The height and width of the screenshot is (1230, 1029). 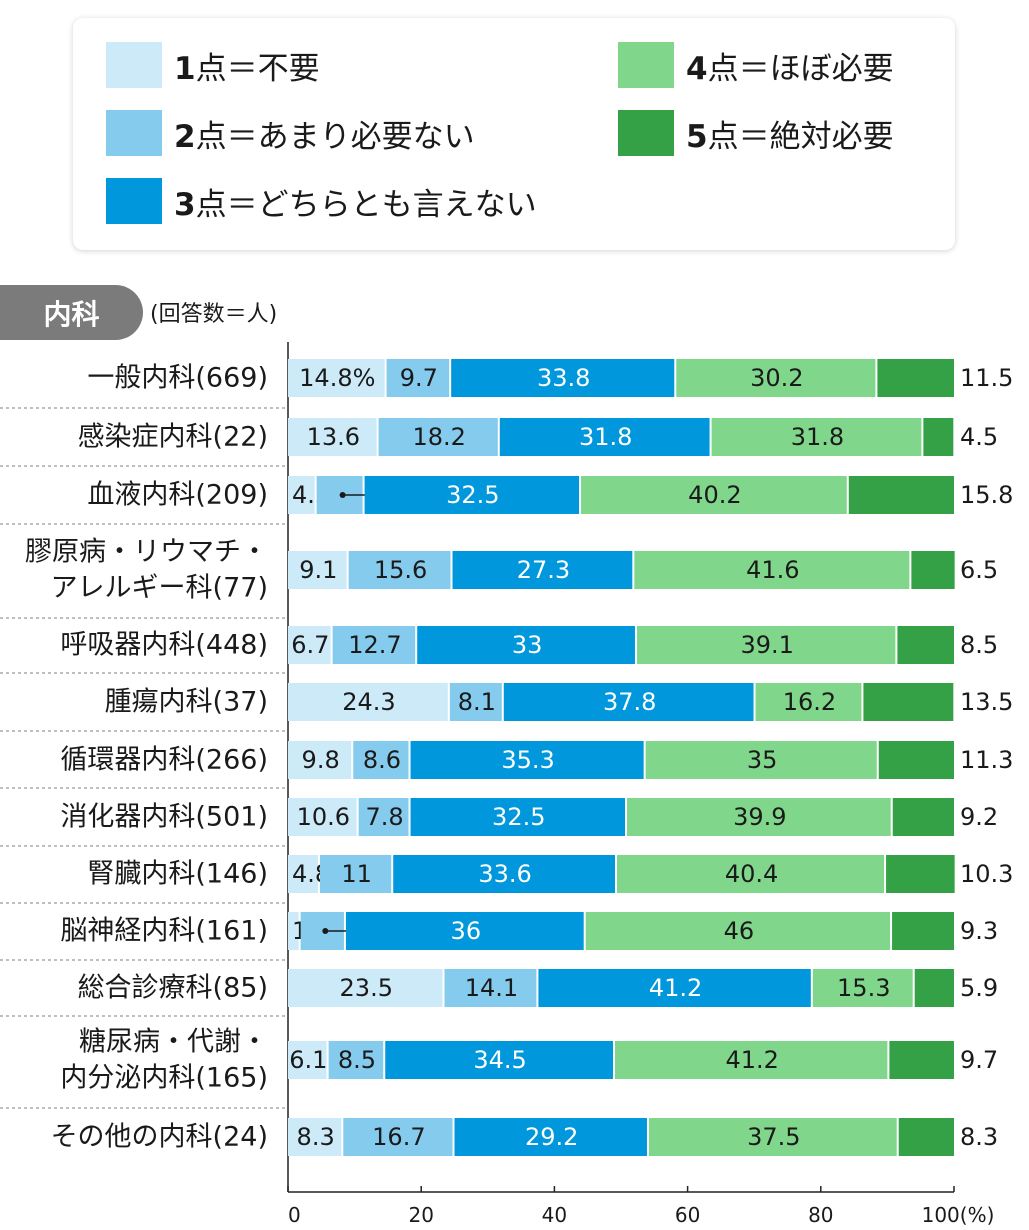 I want to click on x-tick-label: 60, so click(x=687, y=1215).